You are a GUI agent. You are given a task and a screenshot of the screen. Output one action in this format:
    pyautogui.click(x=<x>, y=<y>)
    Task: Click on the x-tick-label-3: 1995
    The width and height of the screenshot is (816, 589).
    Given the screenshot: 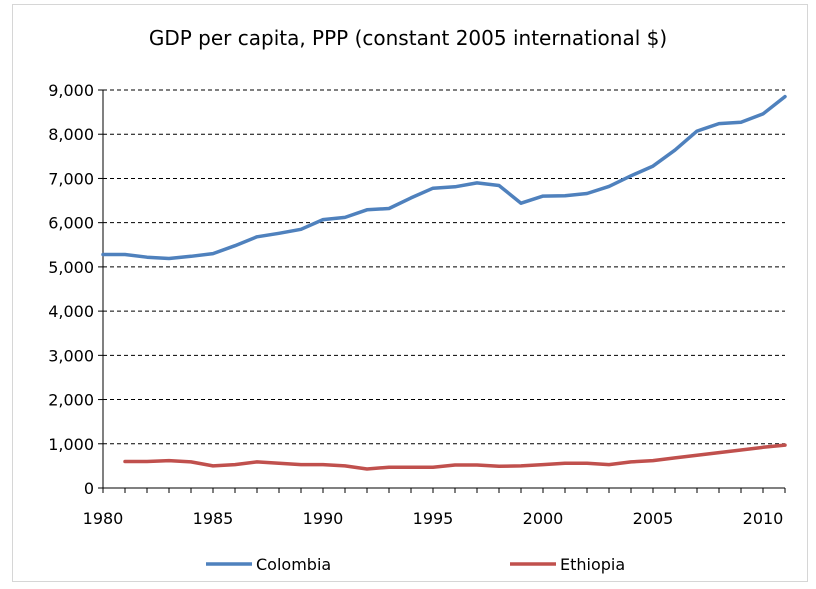 What is the action you would take?
    pyautogui.click(x=433, y=518)
    